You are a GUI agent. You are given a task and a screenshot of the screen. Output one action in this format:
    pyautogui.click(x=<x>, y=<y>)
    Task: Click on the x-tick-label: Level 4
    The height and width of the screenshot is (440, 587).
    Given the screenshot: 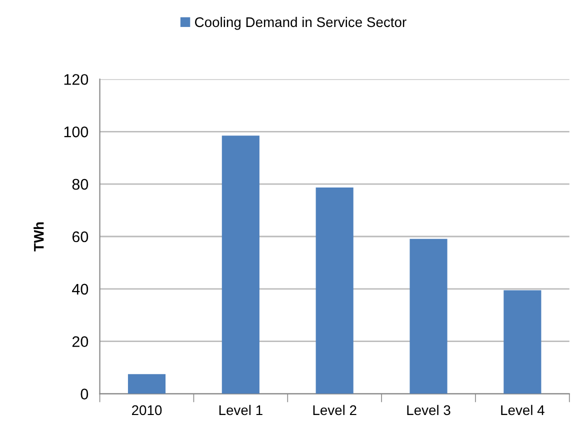 What is the action you would take?
    pyautogui.click(x=522, y=410)
    